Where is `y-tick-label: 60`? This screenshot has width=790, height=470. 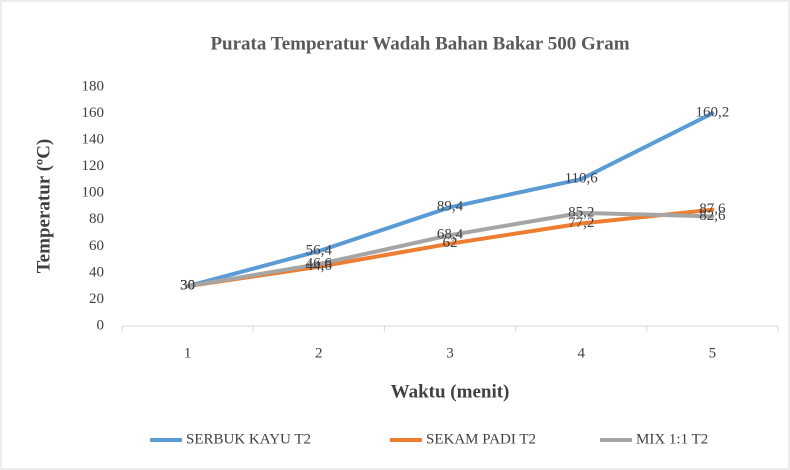 y-tick-label: 60 is located at coordinates (96, 246).